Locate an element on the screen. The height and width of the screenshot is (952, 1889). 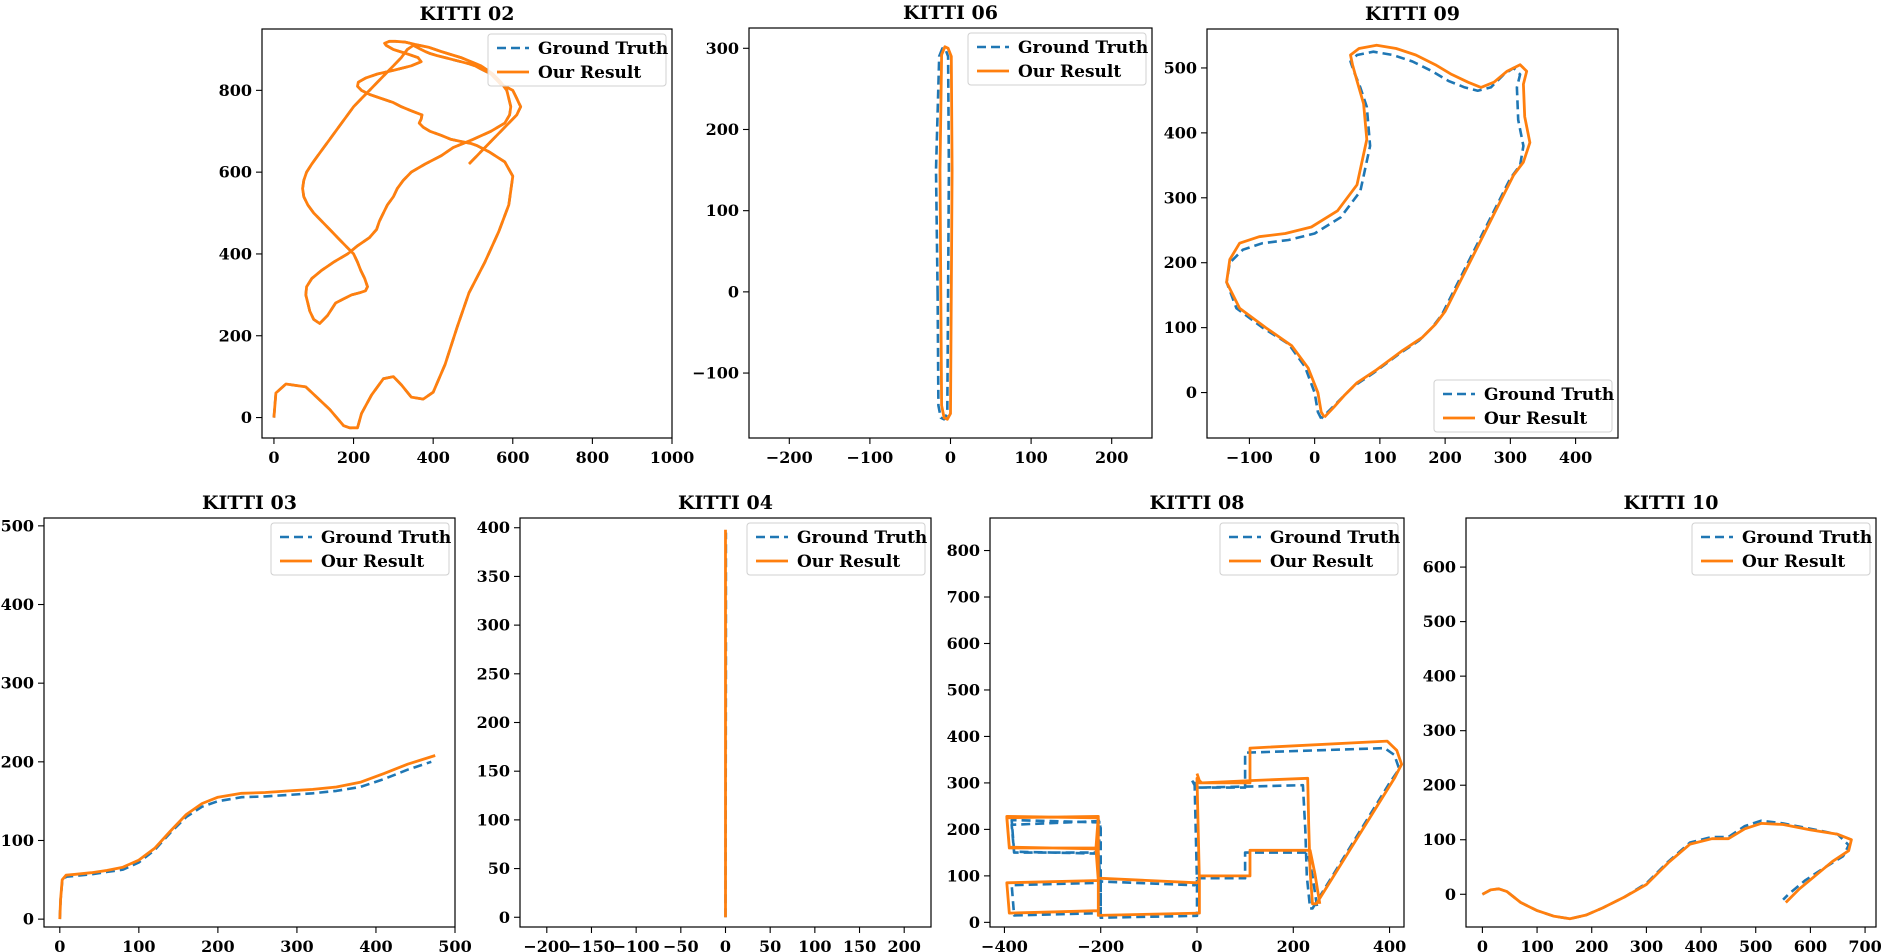
chart-title: KITTI 10 is located at coordinates (1671, 503).